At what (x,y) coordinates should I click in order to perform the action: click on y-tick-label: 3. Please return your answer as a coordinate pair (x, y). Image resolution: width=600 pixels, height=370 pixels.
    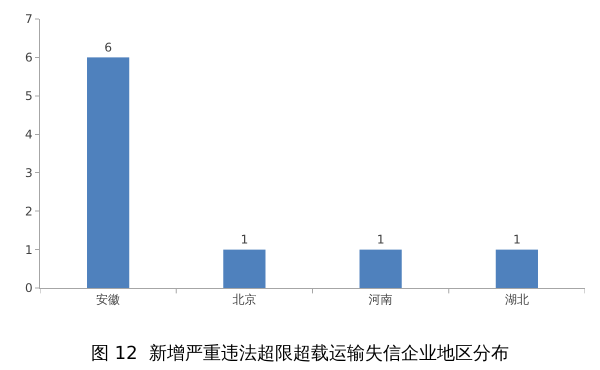
    Looking at the image, I should click on (28, 173).